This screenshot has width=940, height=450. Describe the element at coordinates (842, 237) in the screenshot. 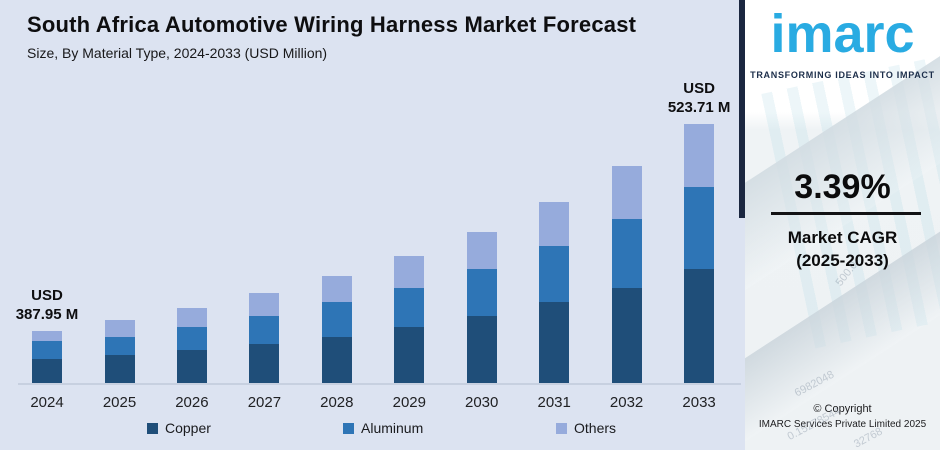

I see `cagr-label: Market CAGR` at that location.